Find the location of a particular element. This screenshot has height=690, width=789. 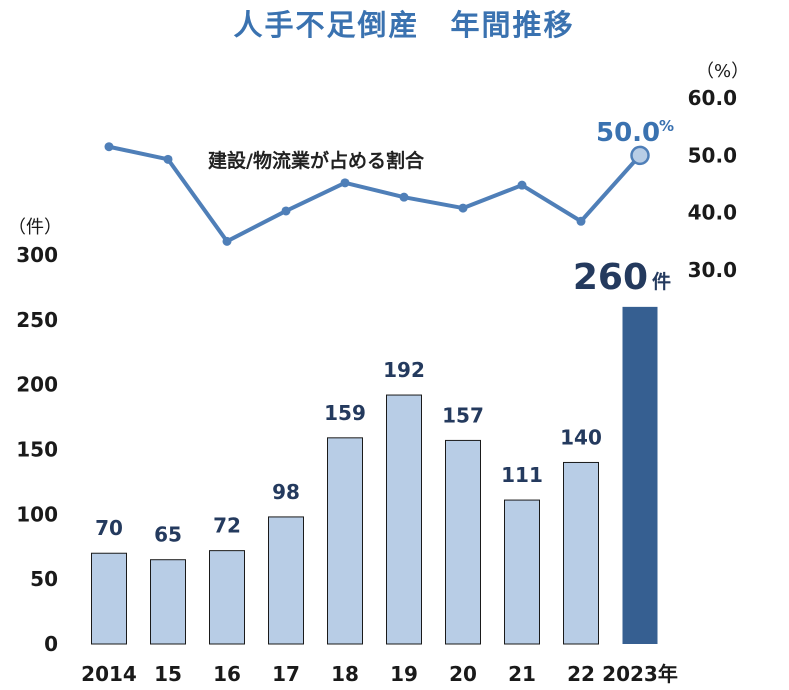

bar-value-label: 72 is located at coordinates (227, 526).